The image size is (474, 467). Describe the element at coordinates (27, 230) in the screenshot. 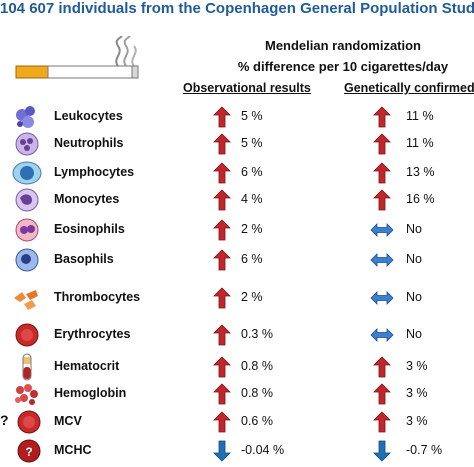

I see `eosinophil-icon` at that location.